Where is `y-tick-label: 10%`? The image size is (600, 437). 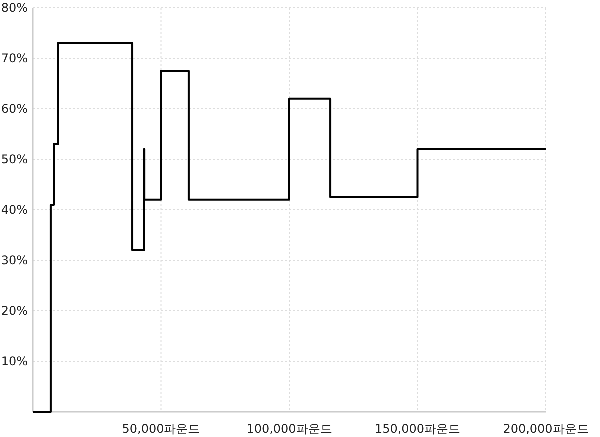
y-tick-label: 10% is located at coordinates (14, 361).